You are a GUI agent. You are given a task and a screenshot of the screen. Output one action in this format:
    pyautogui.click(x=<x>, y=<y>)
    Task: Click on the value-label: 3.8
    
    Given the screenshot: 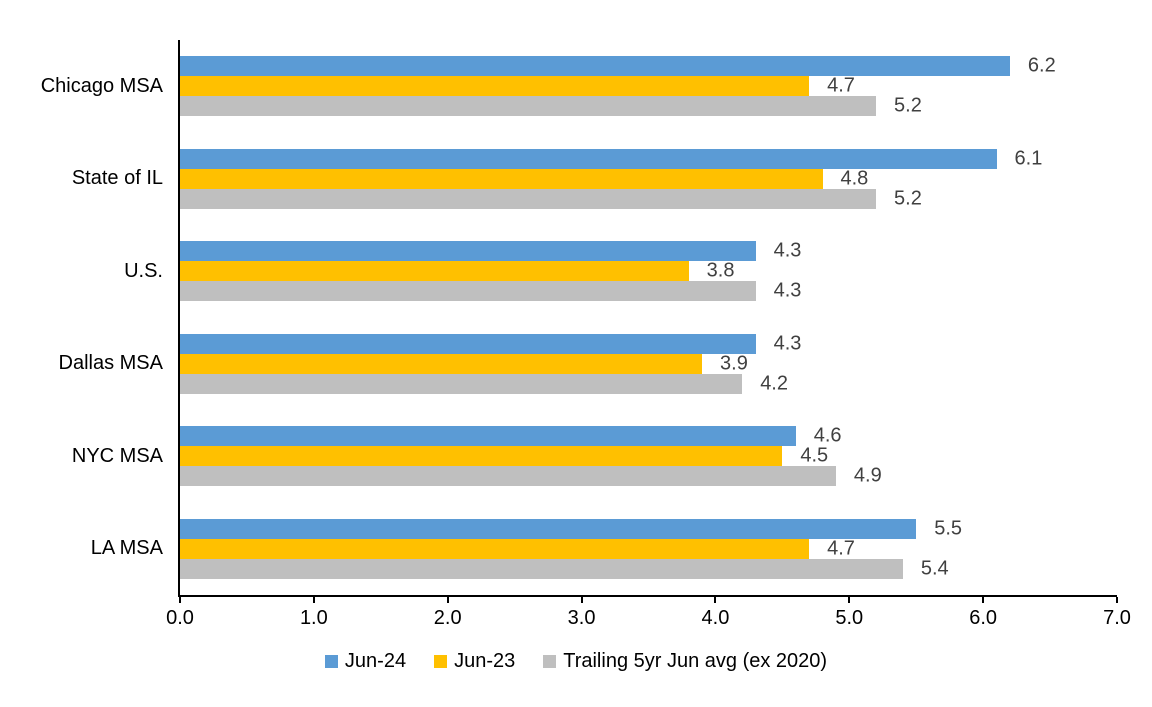 What is the action you would take?
    pyautogui.click(x=720, y=270)
    